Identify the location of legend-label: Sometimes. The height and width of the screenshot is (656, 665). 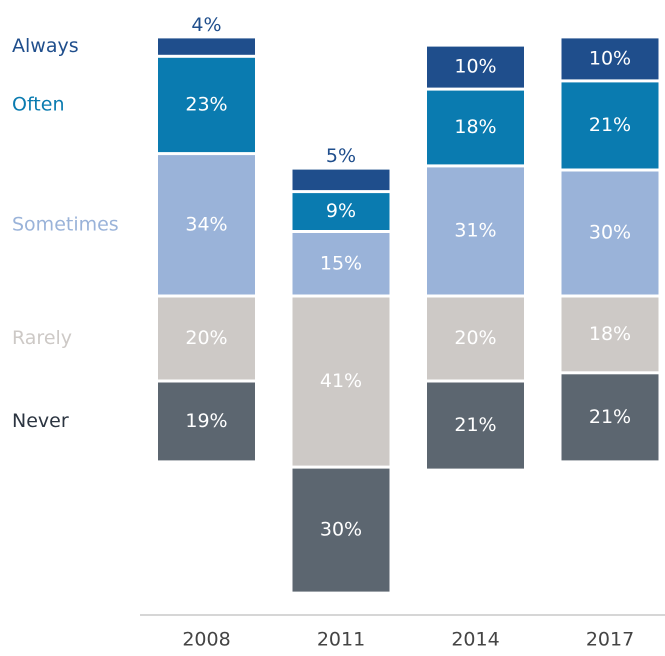
(65, 224).